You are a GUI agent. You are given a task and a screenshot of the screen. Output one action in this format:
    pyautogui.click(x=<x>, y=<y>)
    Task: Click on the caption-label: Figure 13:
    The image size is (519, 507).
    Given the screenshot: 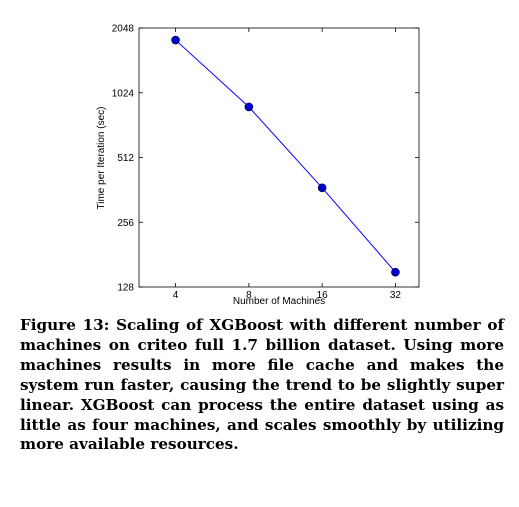 What is the action you would take?
    pyautogui.click(x=65, y=325)
    